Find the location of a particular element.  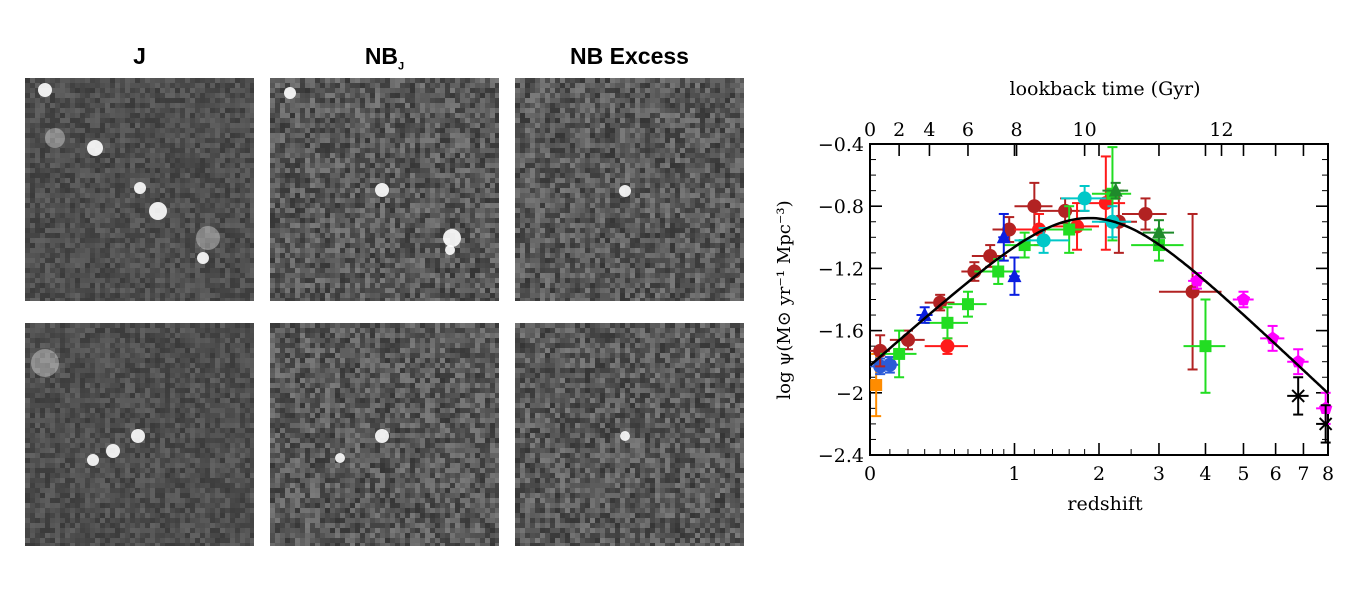

x-tick-label: 3 is located at coordinates (1159, 474).